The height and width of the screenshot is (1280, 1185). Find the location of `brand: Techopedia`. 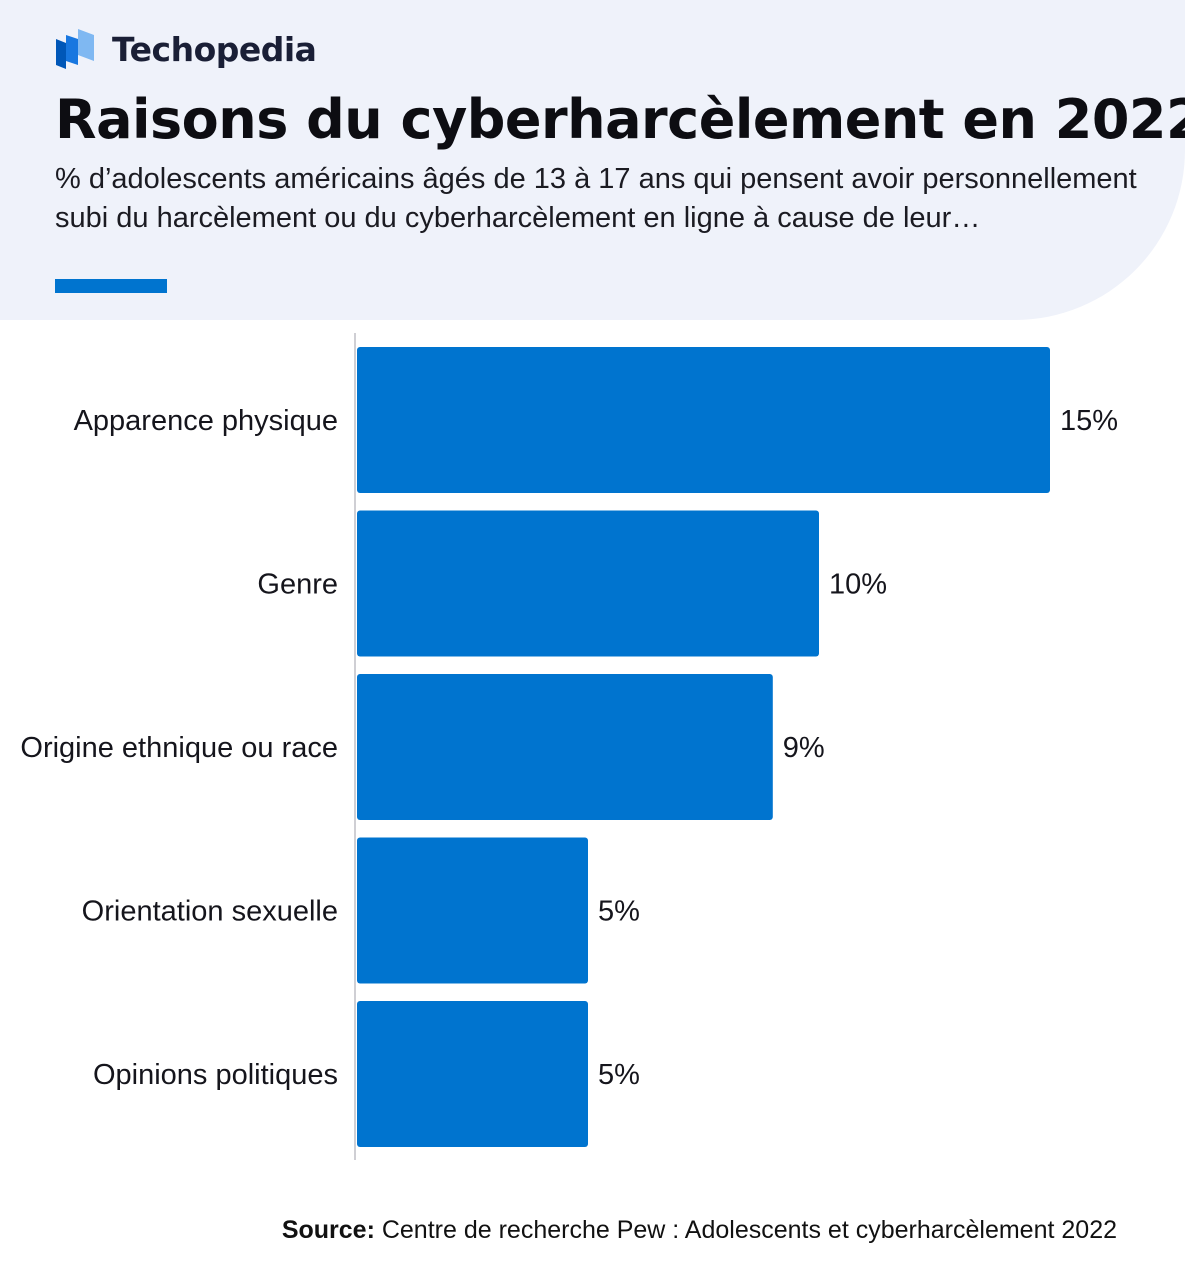

brand: Techopedia is located at coordinates (185, 49).